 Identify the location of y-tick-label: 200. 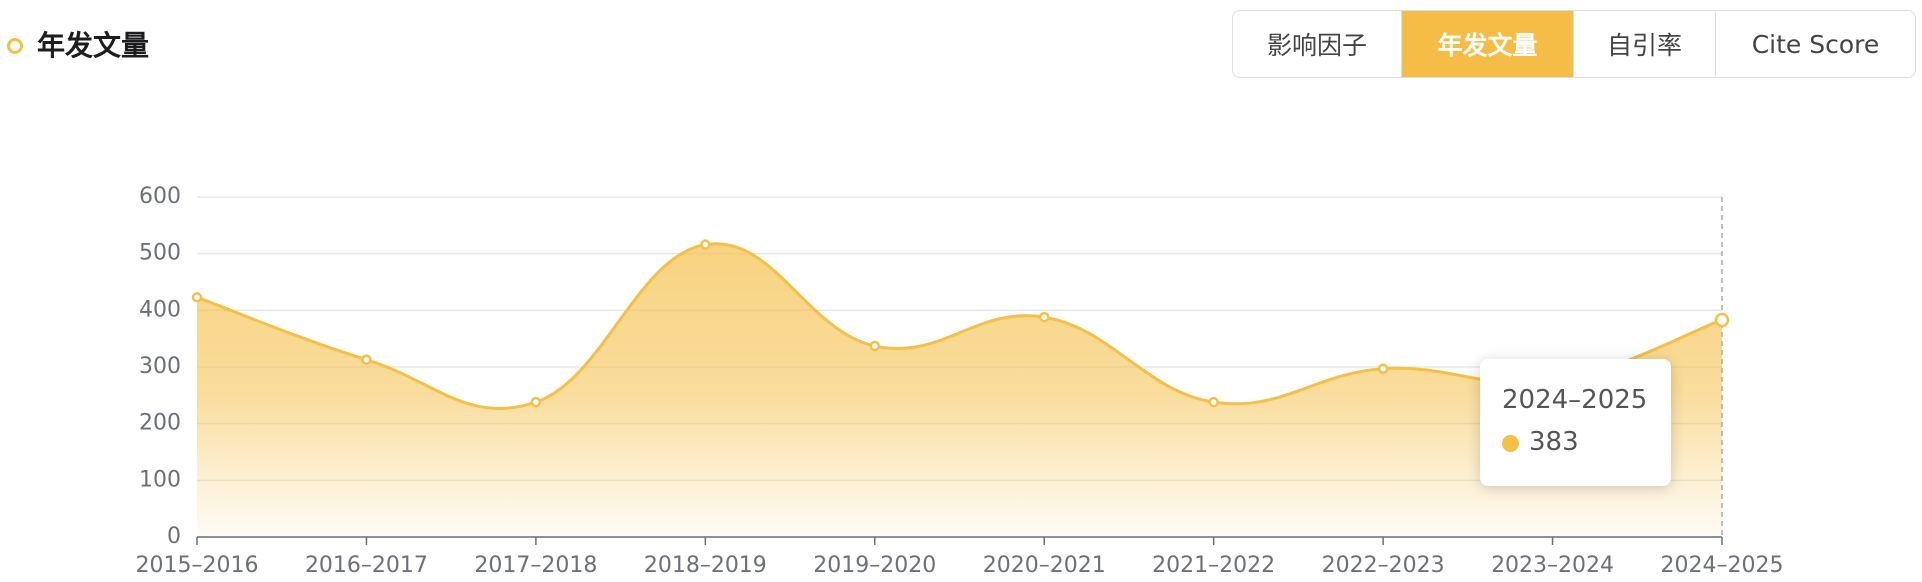
(160, 423).